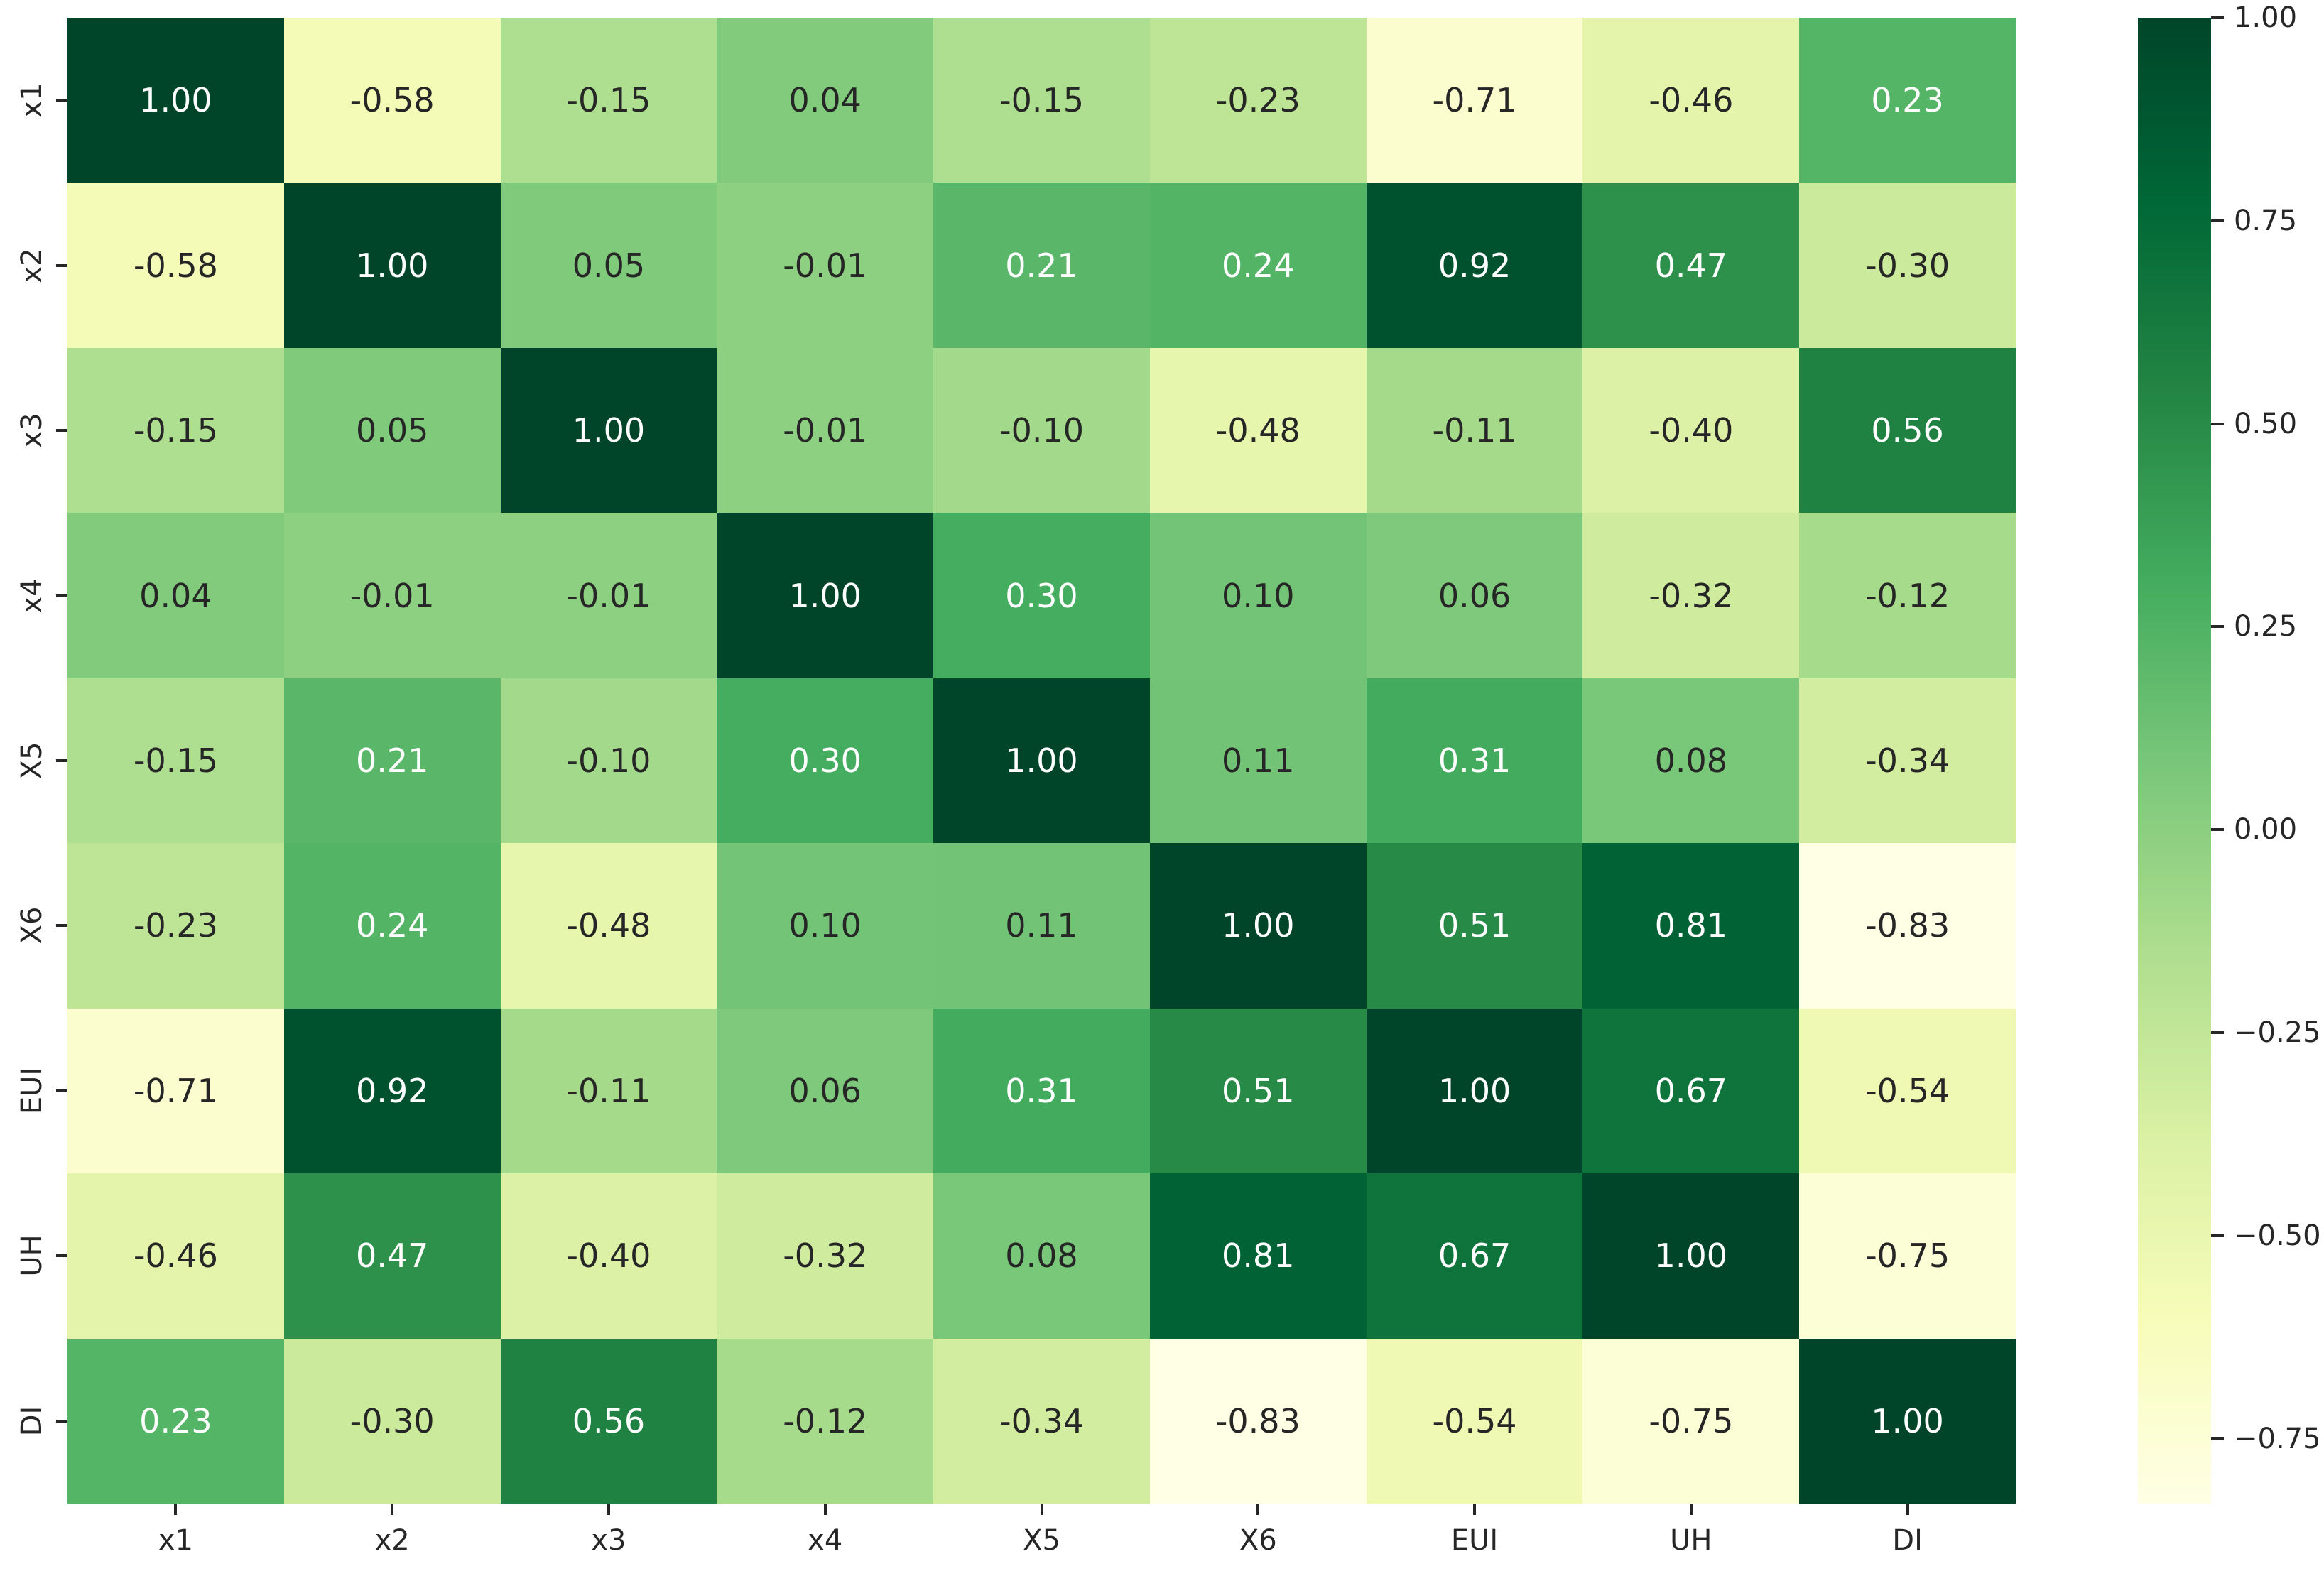 The image size is (2324, 1571). What do you see at coordinates (1474, 100) in the screenshot?
I see `heatmap-cell: -0.71` at bounding box center [1474, 100].